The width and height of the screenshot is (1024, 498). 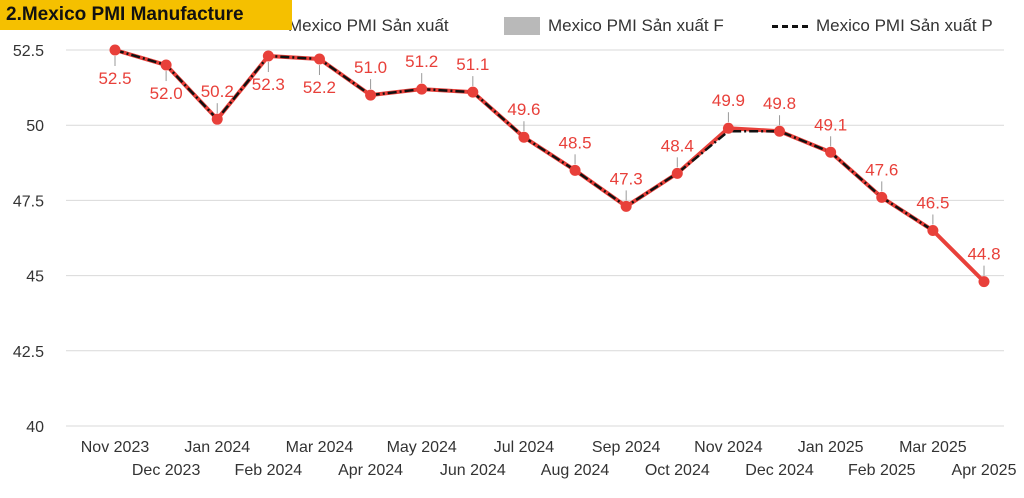 I want to click on data-label: 51.2, so click(x=421, y=61).